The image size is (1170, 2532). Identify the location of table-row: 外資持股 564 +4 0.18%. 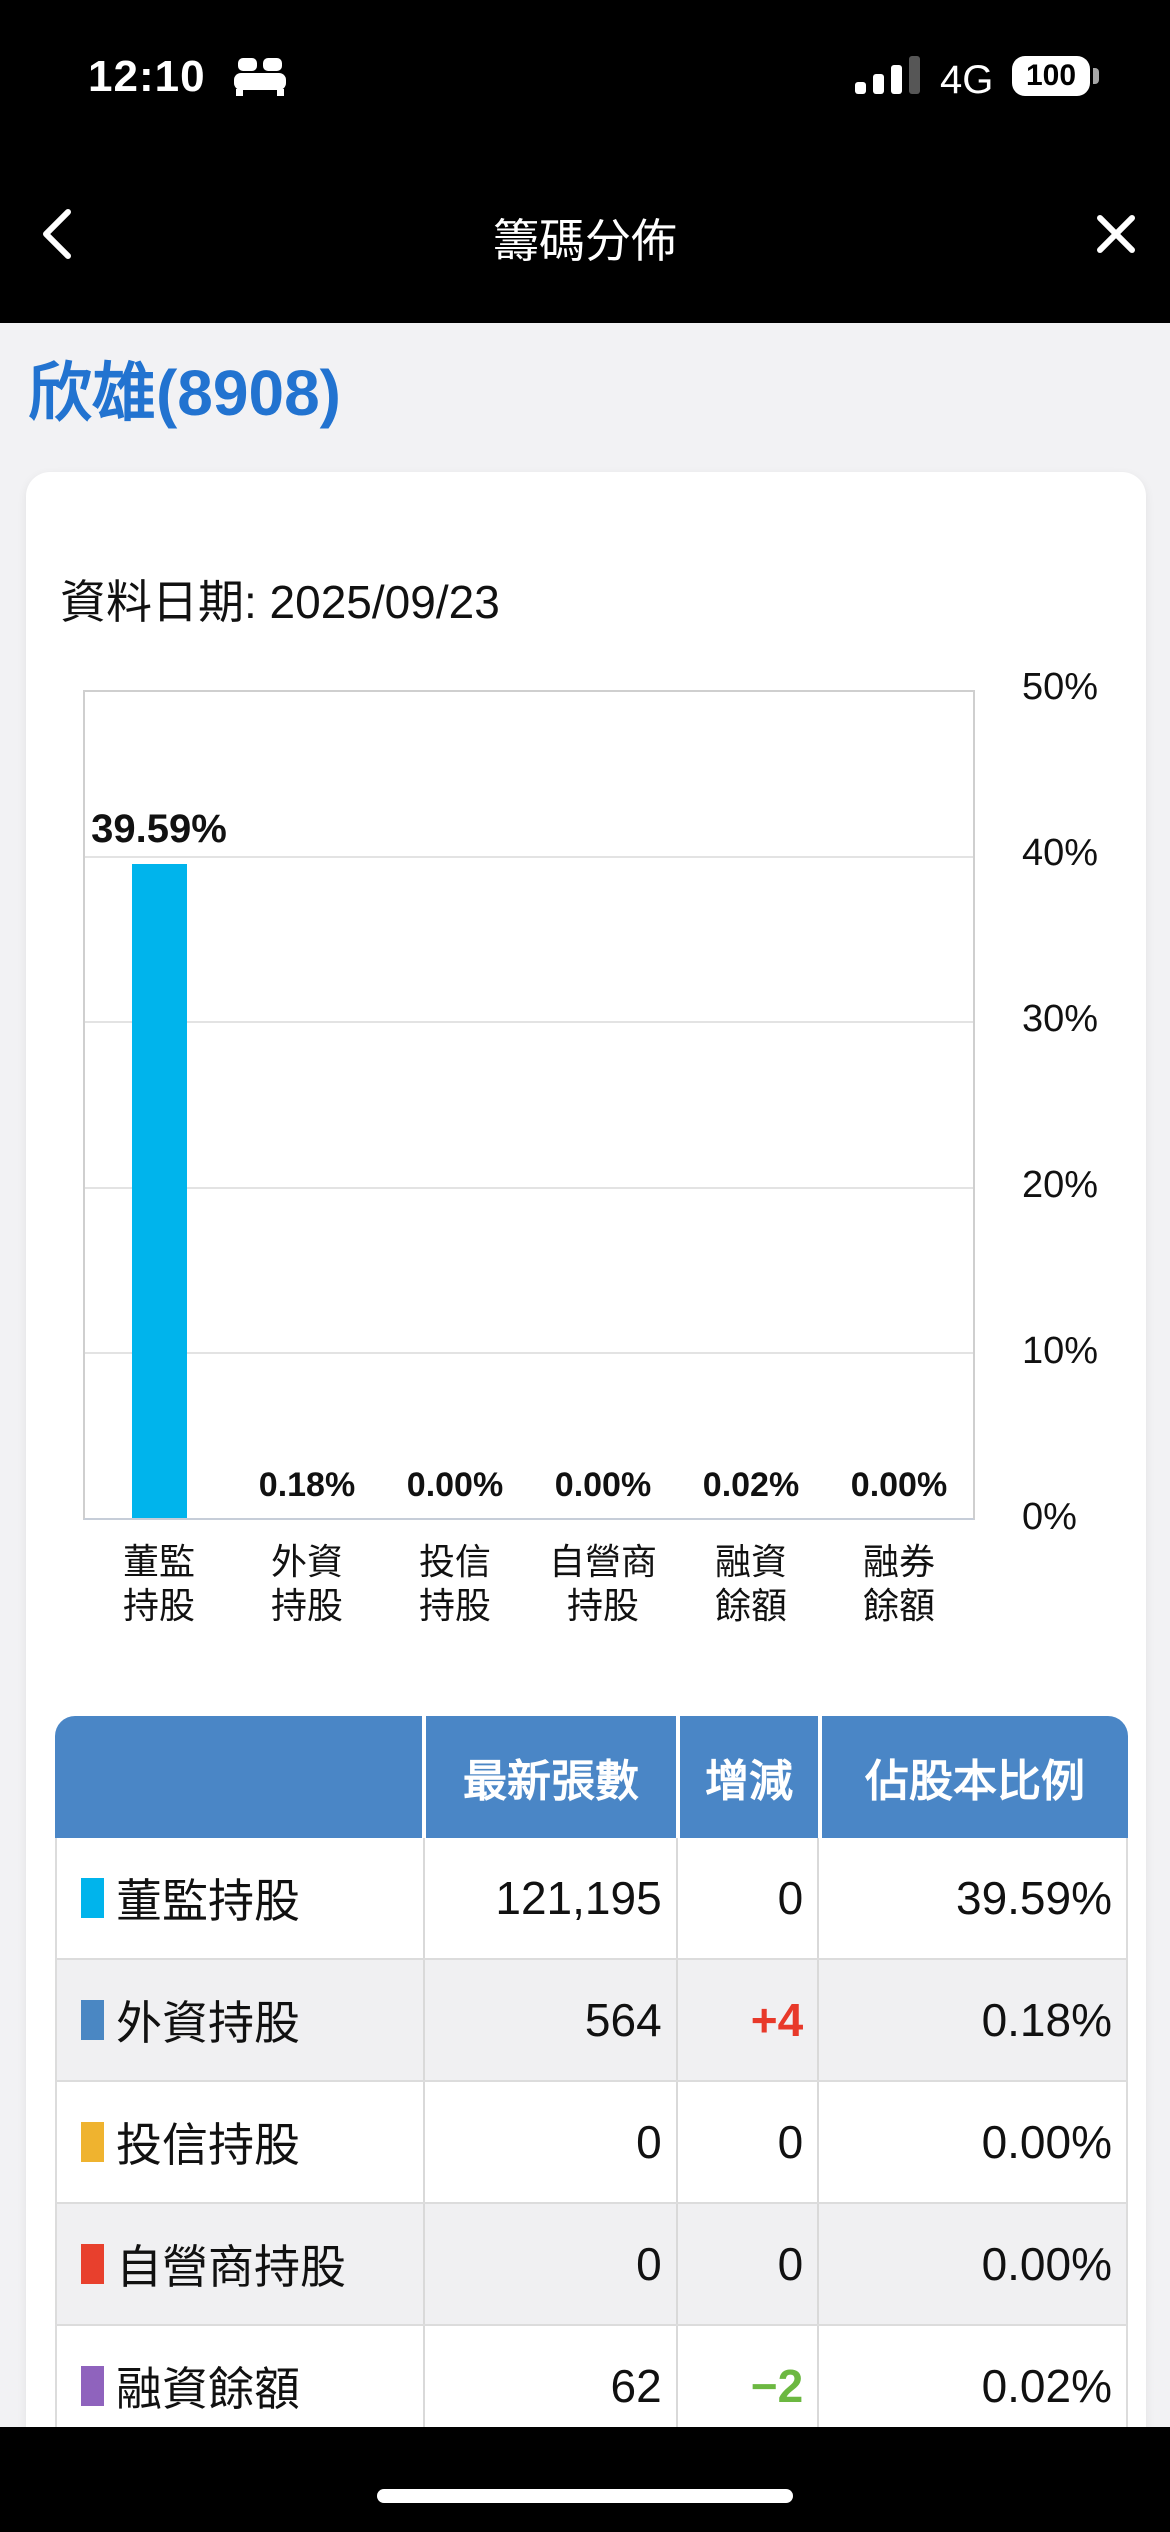
(591, 2021).